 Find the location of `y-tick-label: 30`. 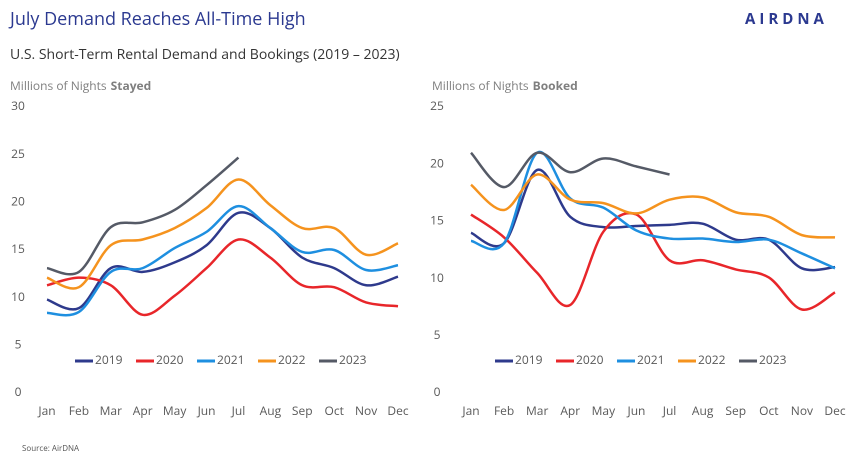

y-tick-label: 30 is located at coordinates (18, 105).